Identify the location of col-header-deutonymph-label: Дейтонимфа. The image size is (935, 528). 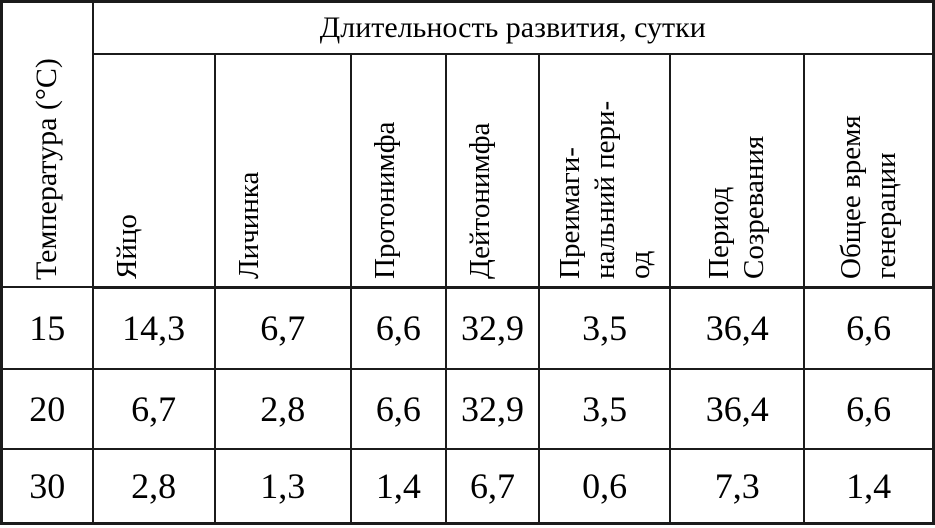
(479, 201).